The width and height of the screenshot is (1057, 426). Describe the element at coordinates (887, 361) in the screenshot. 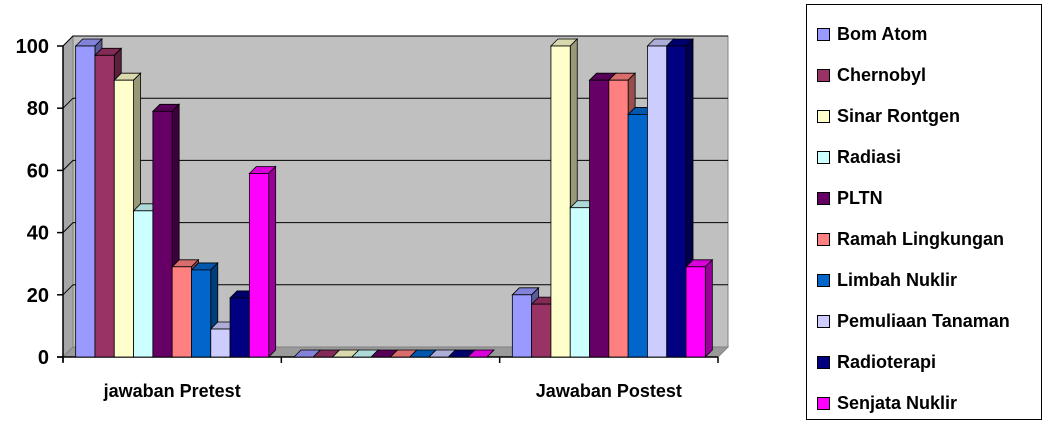

I see `legend-label: Radioterapi` at that location.